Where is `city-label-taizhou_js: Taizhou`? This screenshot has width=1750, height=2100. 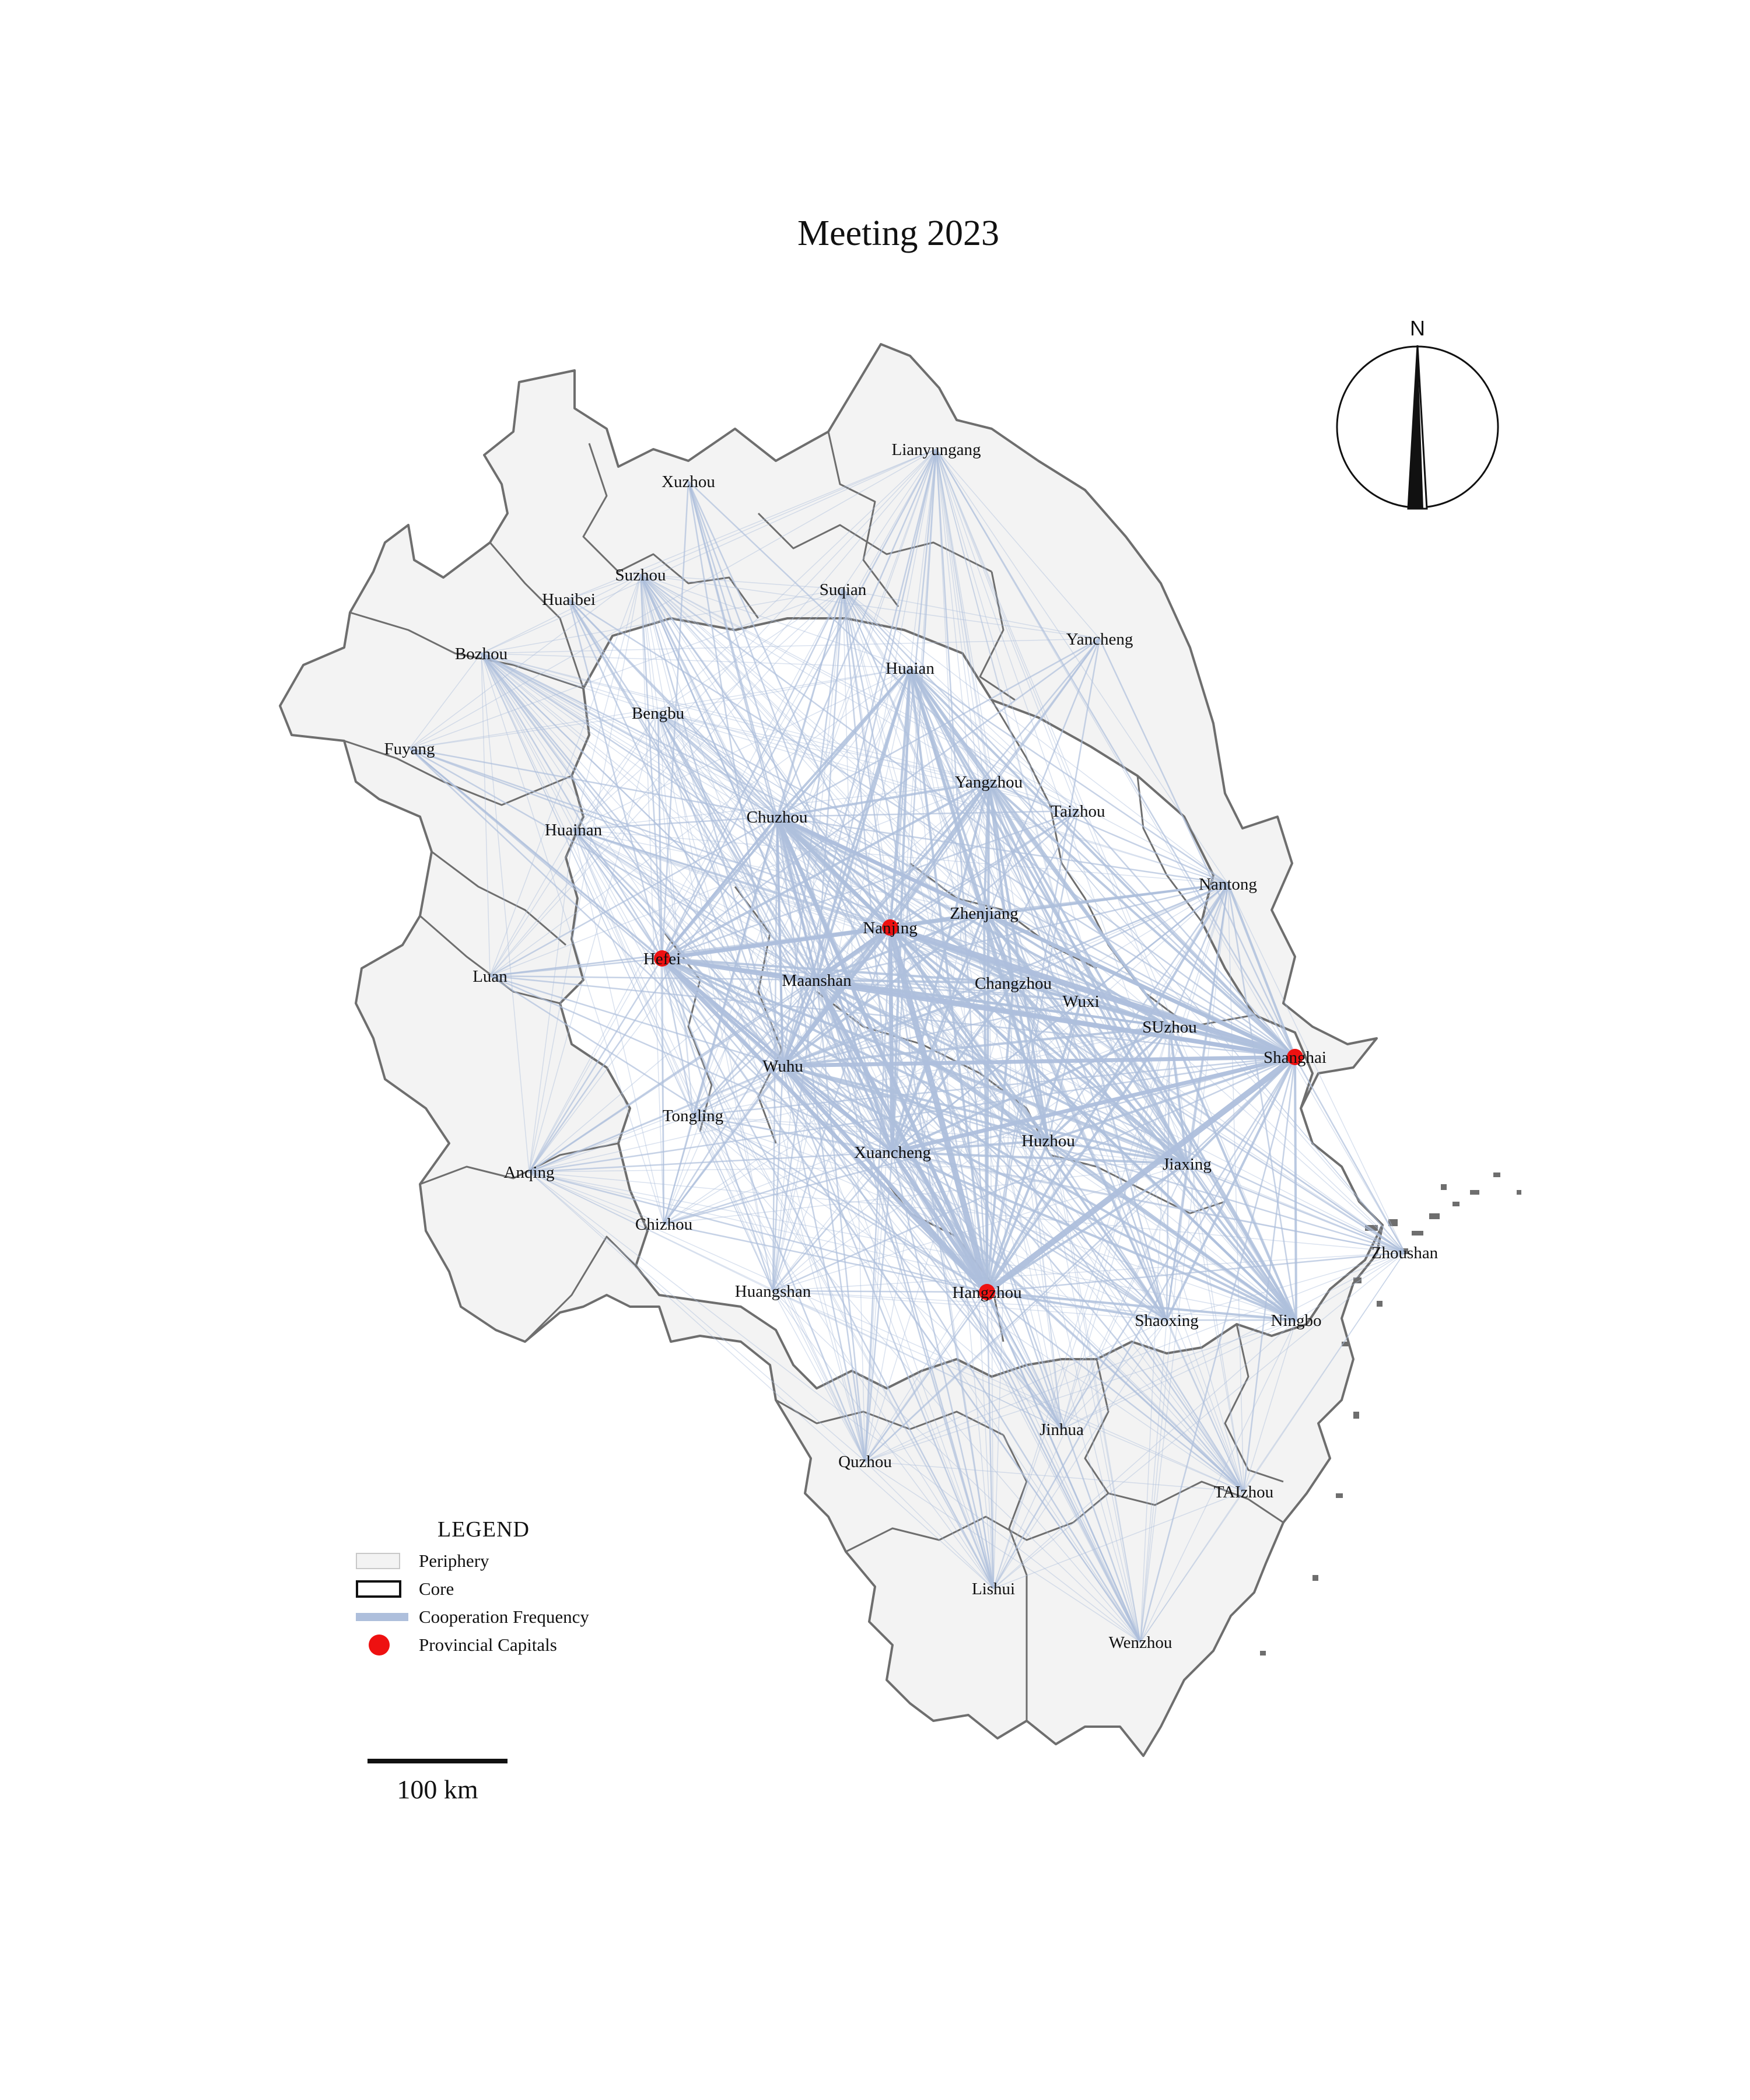 city-label-taizhou_js: Taizhou is located at coordinates (1078, 811).